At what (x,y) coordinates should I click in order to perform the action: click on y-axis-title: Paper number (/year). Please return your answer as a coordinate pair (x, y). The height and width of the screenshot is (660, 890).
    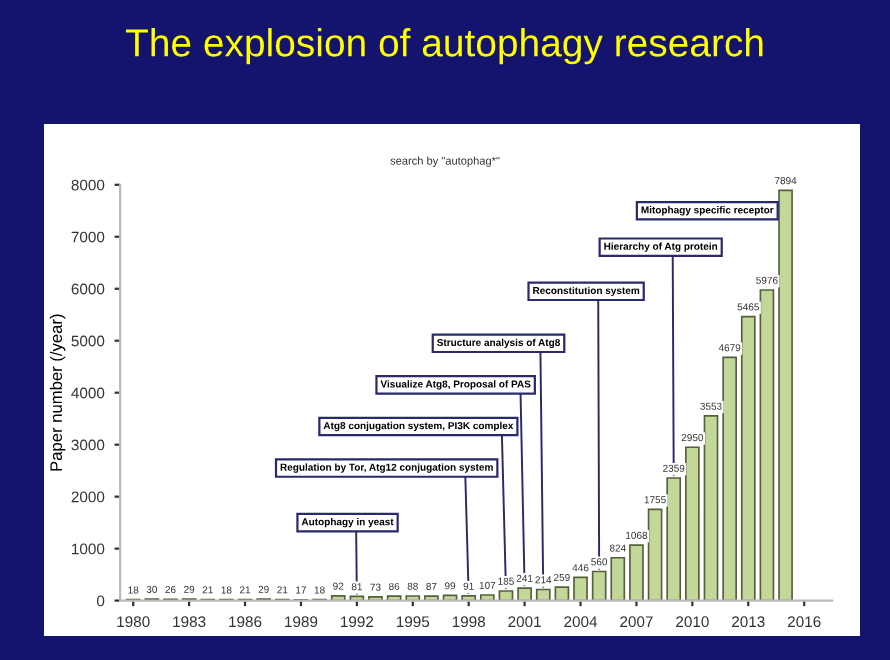
    Looking at the image, I should click on (57, 392).